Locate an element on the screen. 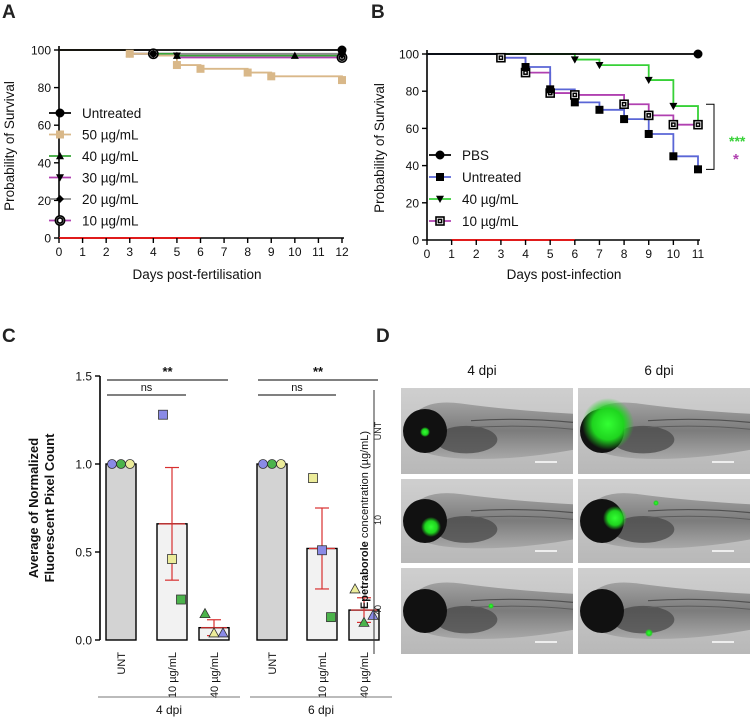  legend-label-5: 10 µg/mL is located at coordinates (110, 221).